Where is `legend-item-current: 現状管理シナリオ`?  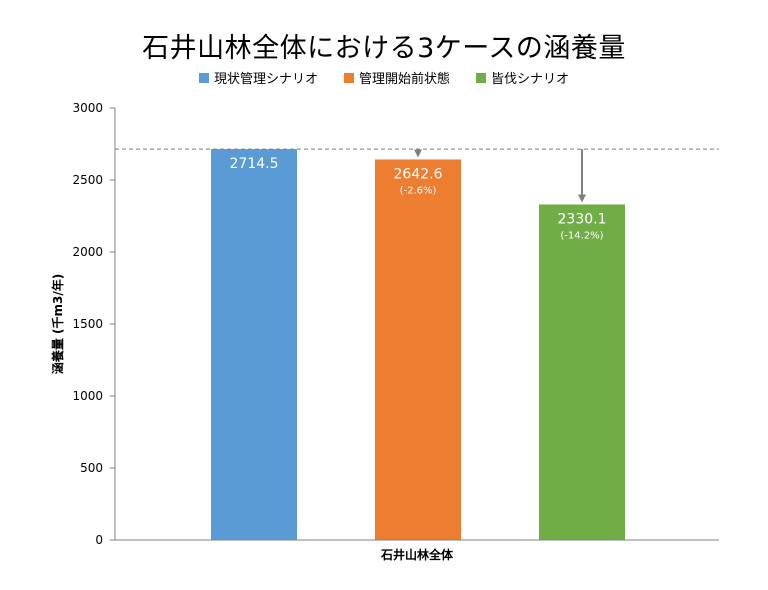 legend-item-current: 現状管理シナリオ is located at coordinates (258, 77).